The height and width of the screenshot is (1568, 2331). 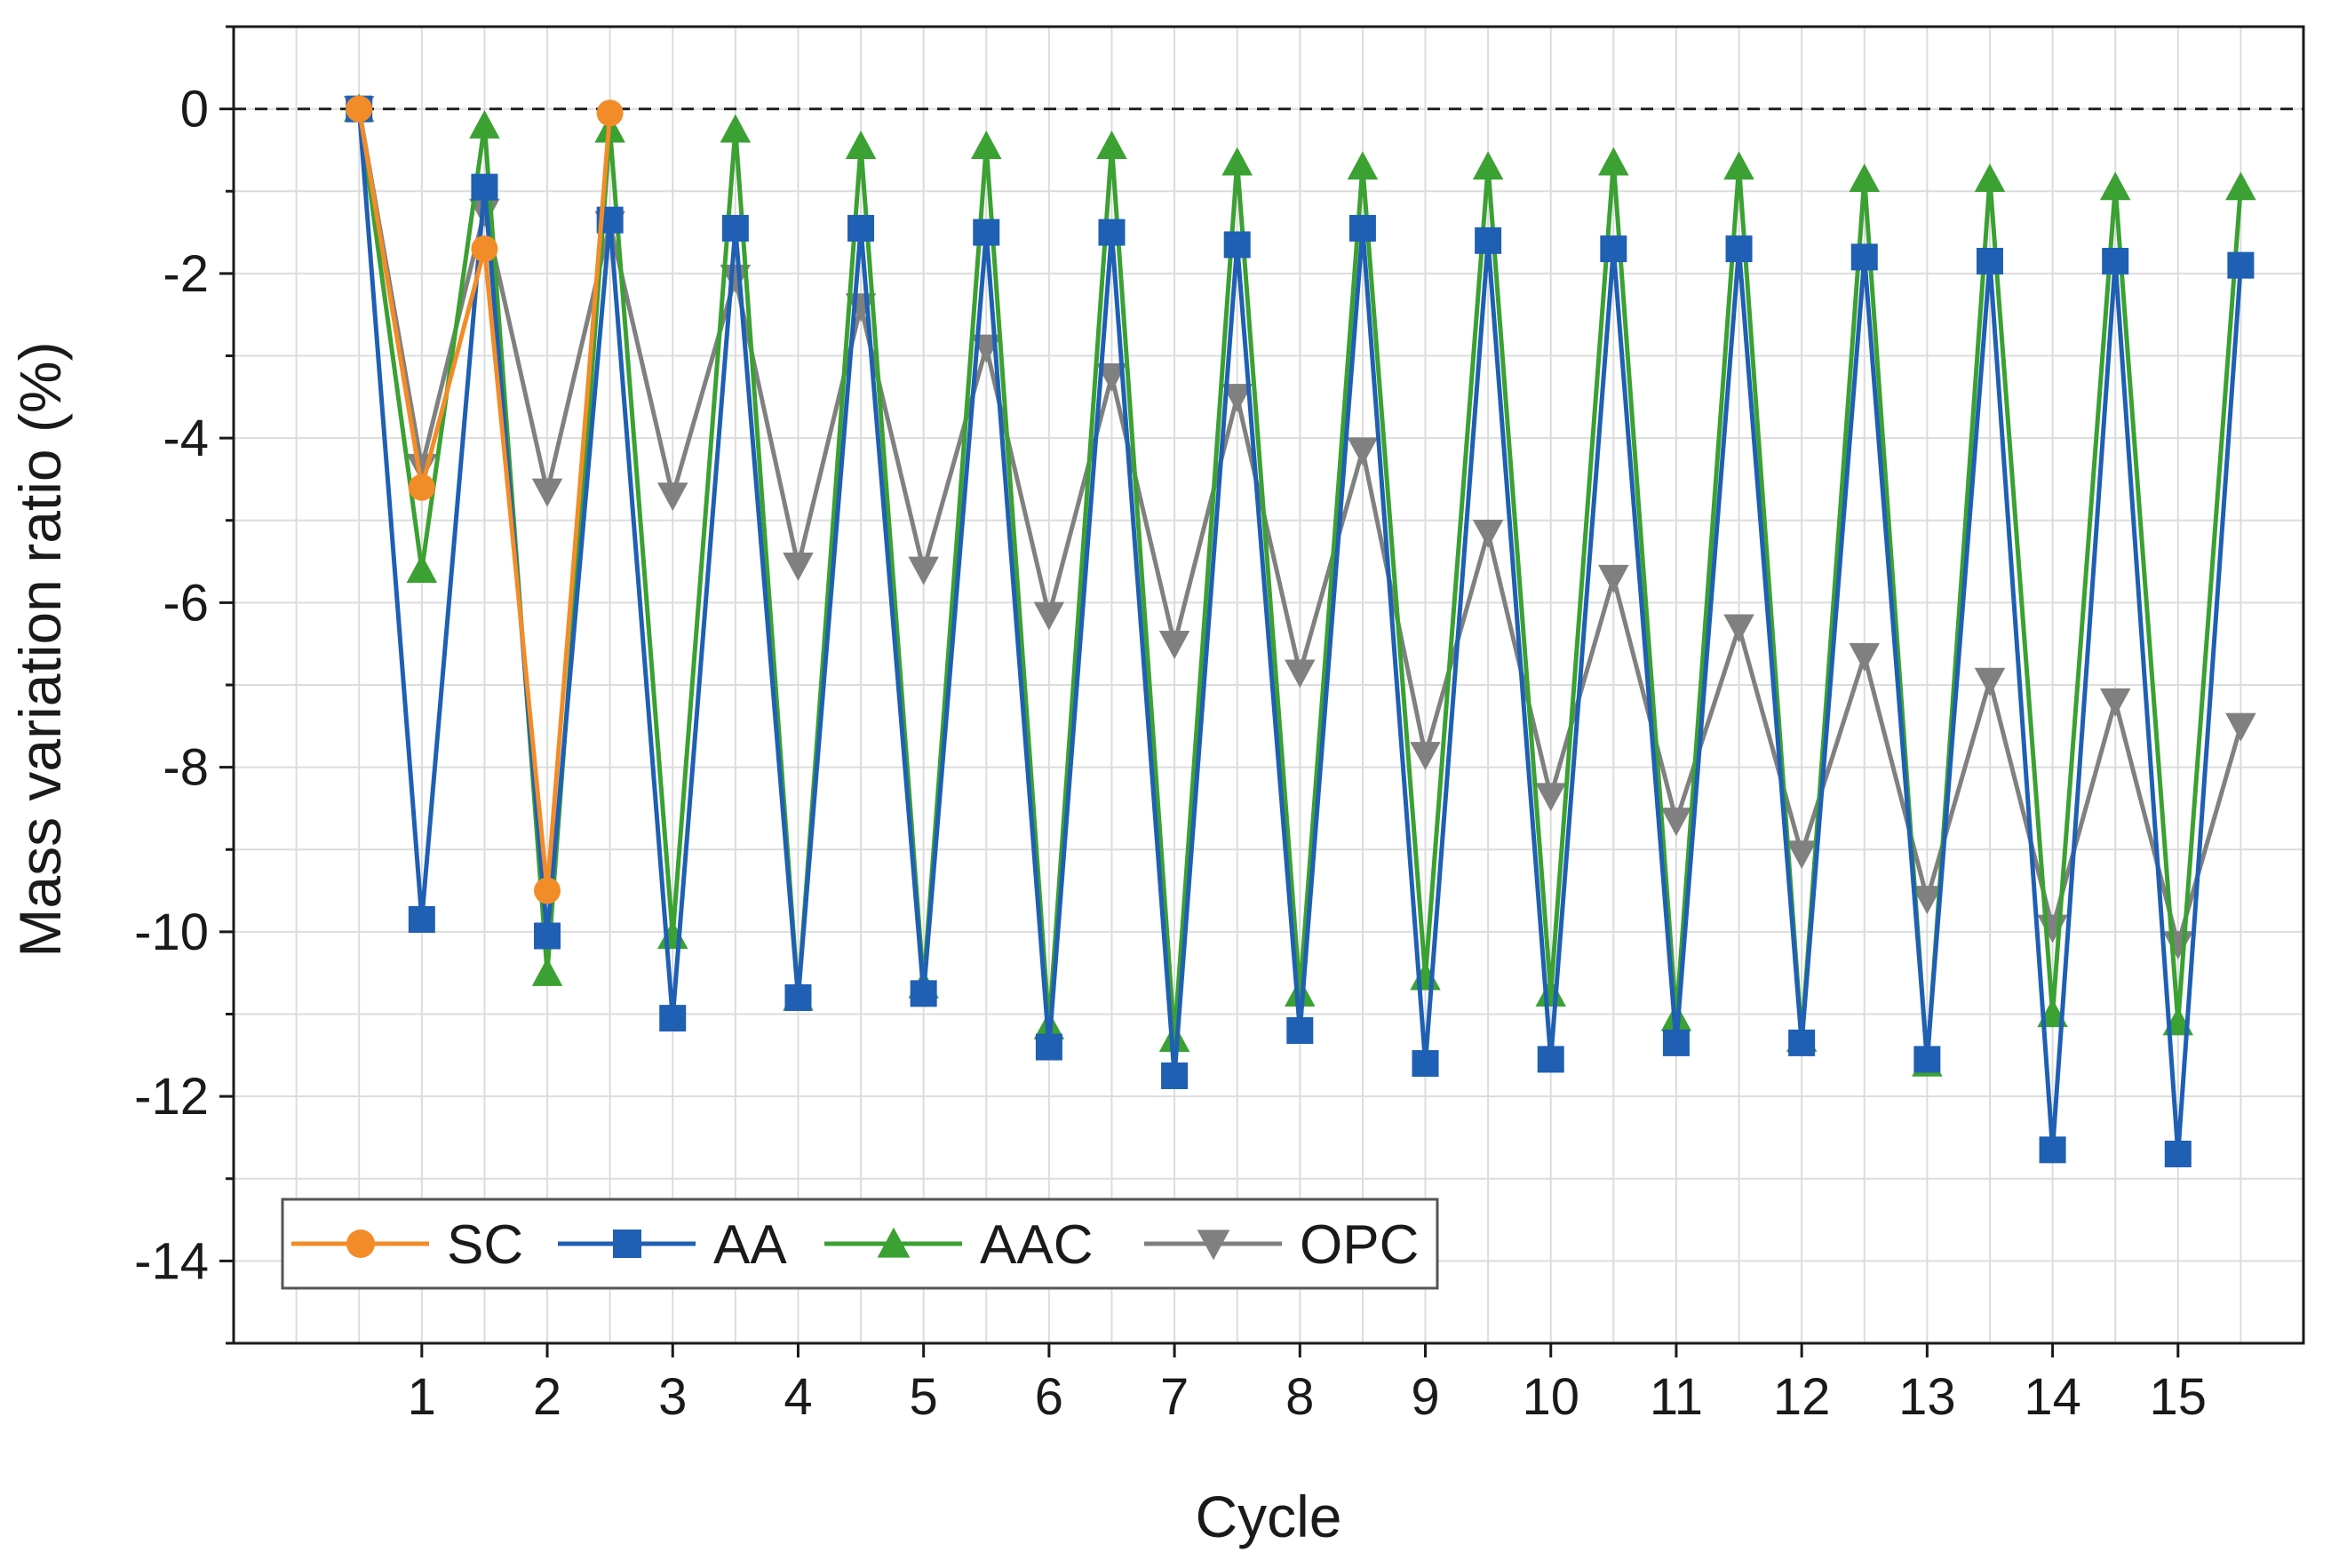 What do you see at coordinates (2179, 1397) in the screenshot?
I see `x-tick-label: 15` at bounding box center [2179, 1397].